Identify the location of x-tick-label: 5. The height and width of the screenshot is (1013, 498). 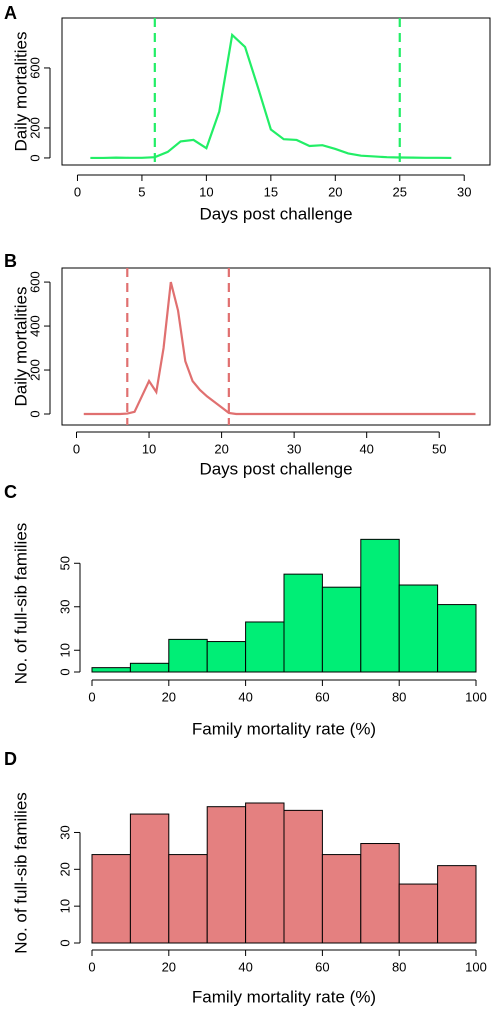
(141, 191).